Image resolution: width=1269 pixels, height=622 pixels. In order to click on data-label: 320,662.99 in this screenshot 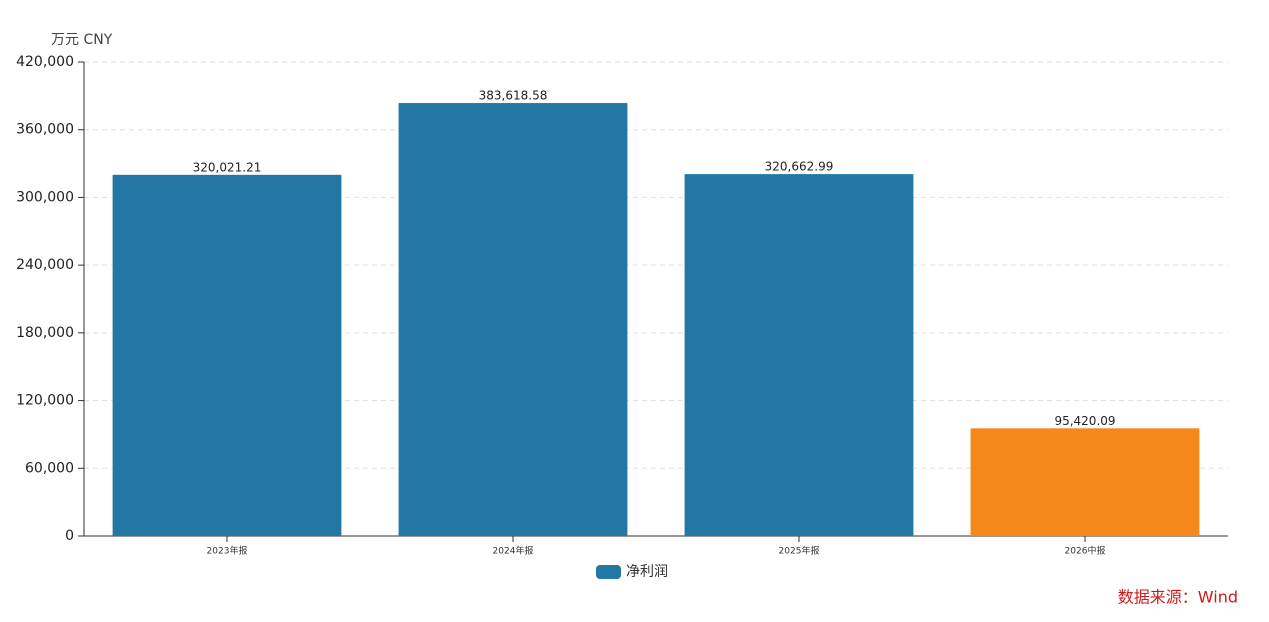, I will do `click(799, 167)`.